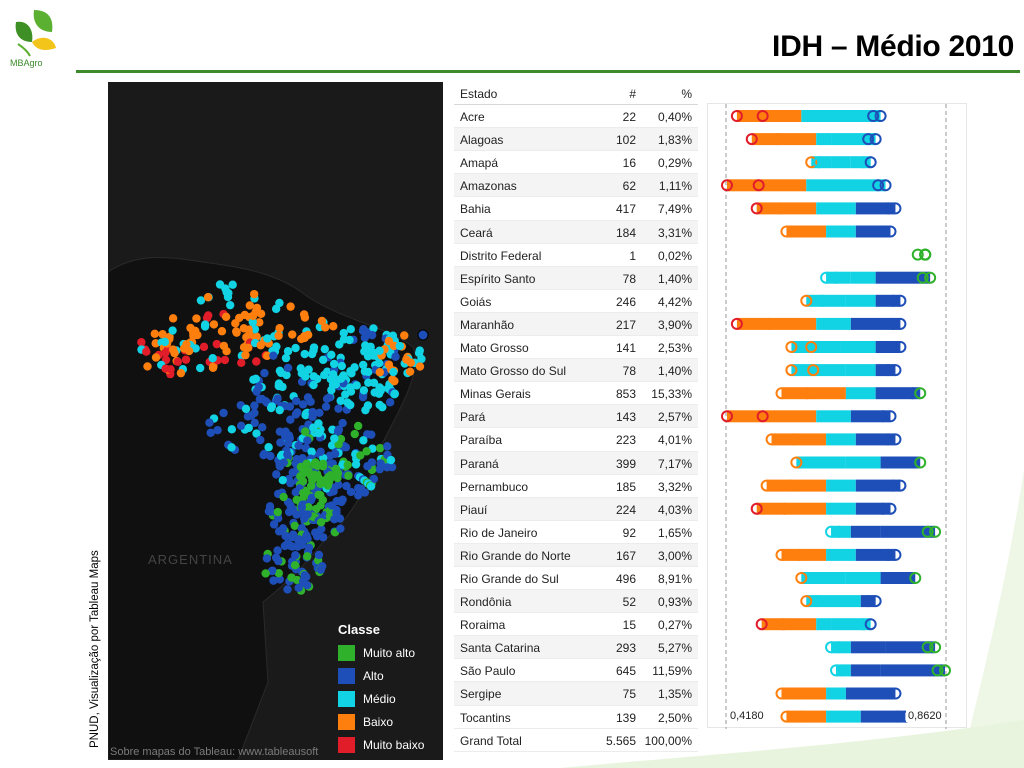 This screenshot has width=1024, height=768. I want to click on table-row: Minas Gerais 853 15,33%, so click(576, 394).